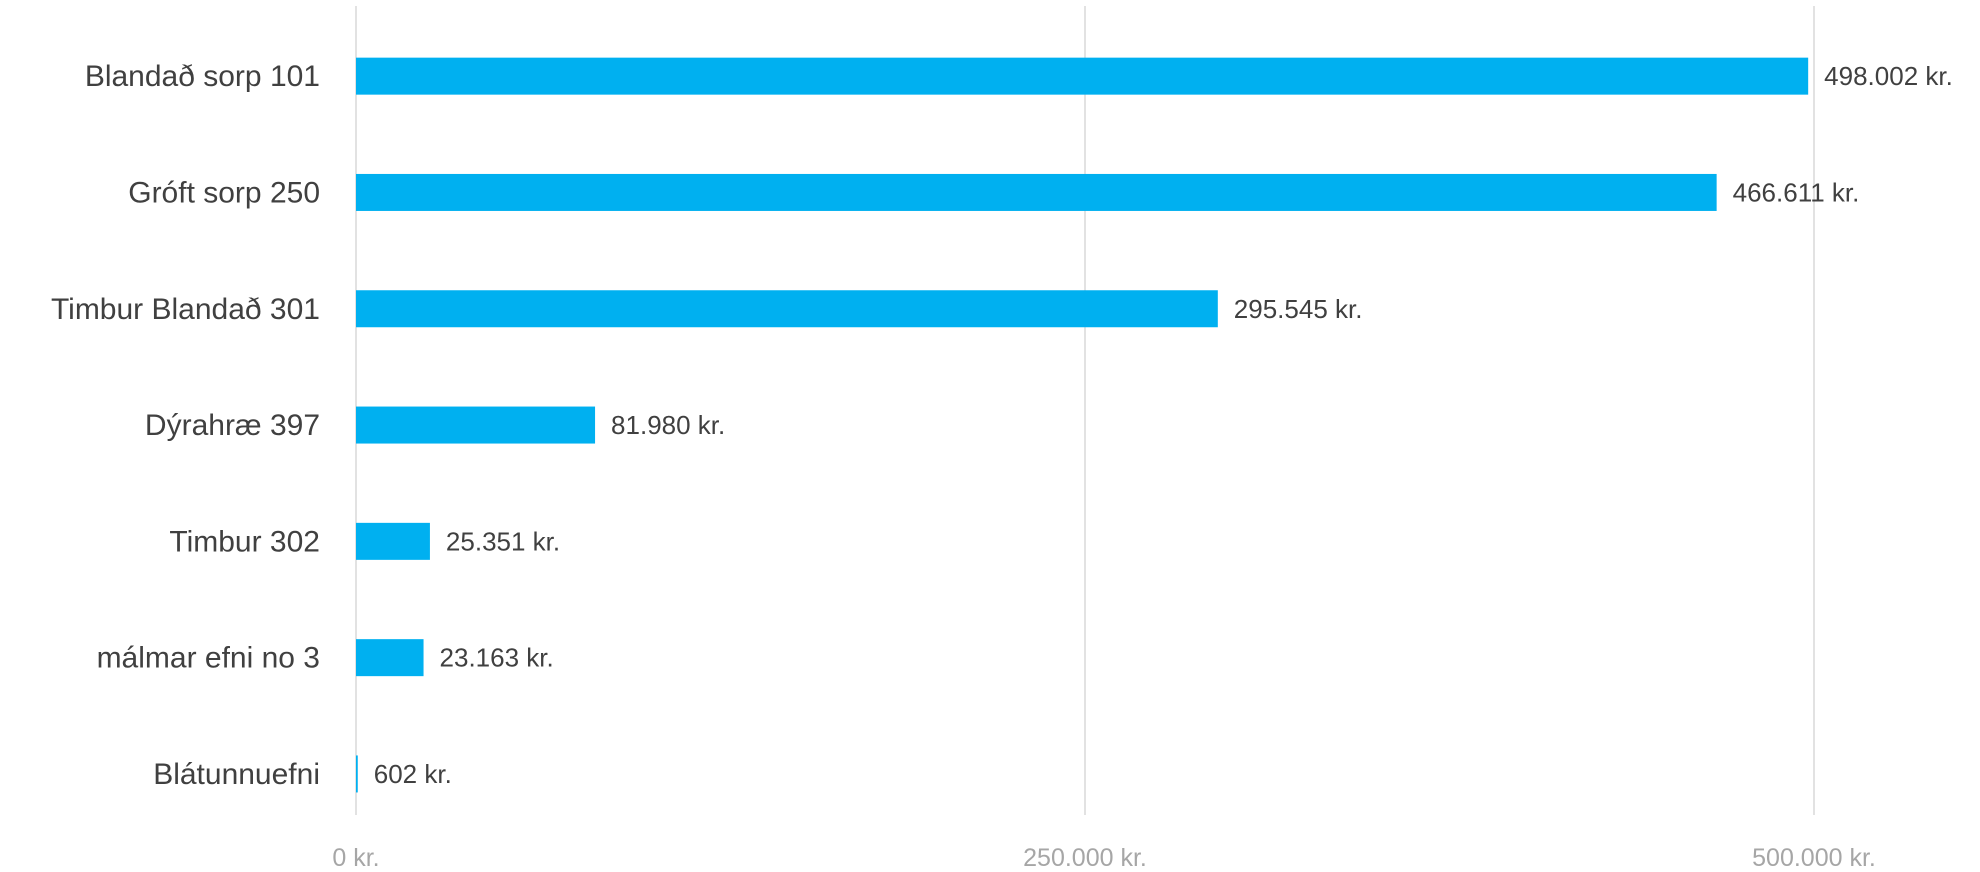 This screenshot has height=872, width=1980. Describe the element at coordinates (208, 658) in the screenshot. I see `category-label: málmar efni no 3` at that location.